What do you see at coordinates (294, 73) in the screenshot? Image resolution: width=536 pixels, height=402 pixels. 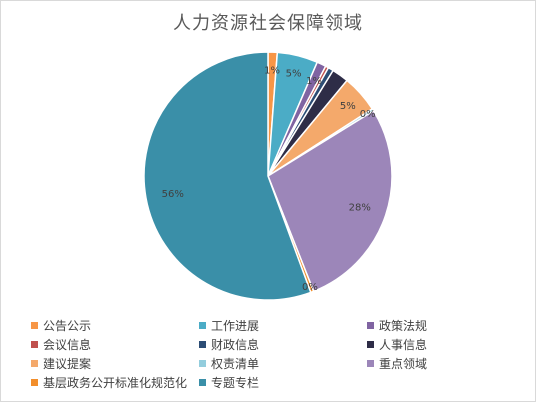 I see `pie-data-label-2: 5%` at bounding box center [294, 73].